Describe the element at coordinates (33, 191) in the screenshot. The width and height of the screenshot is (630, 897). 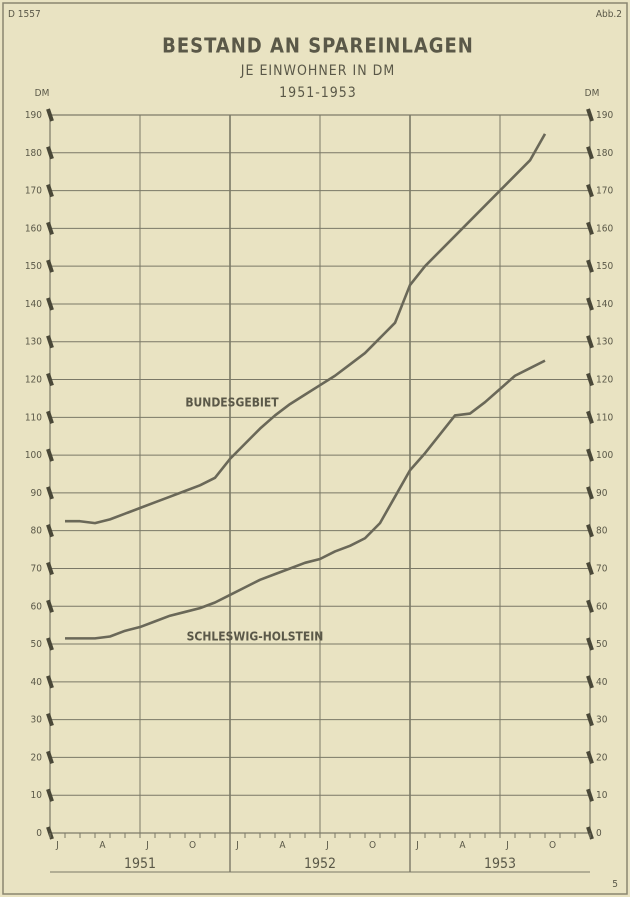
I see `y-tick-label: 170` at that location.